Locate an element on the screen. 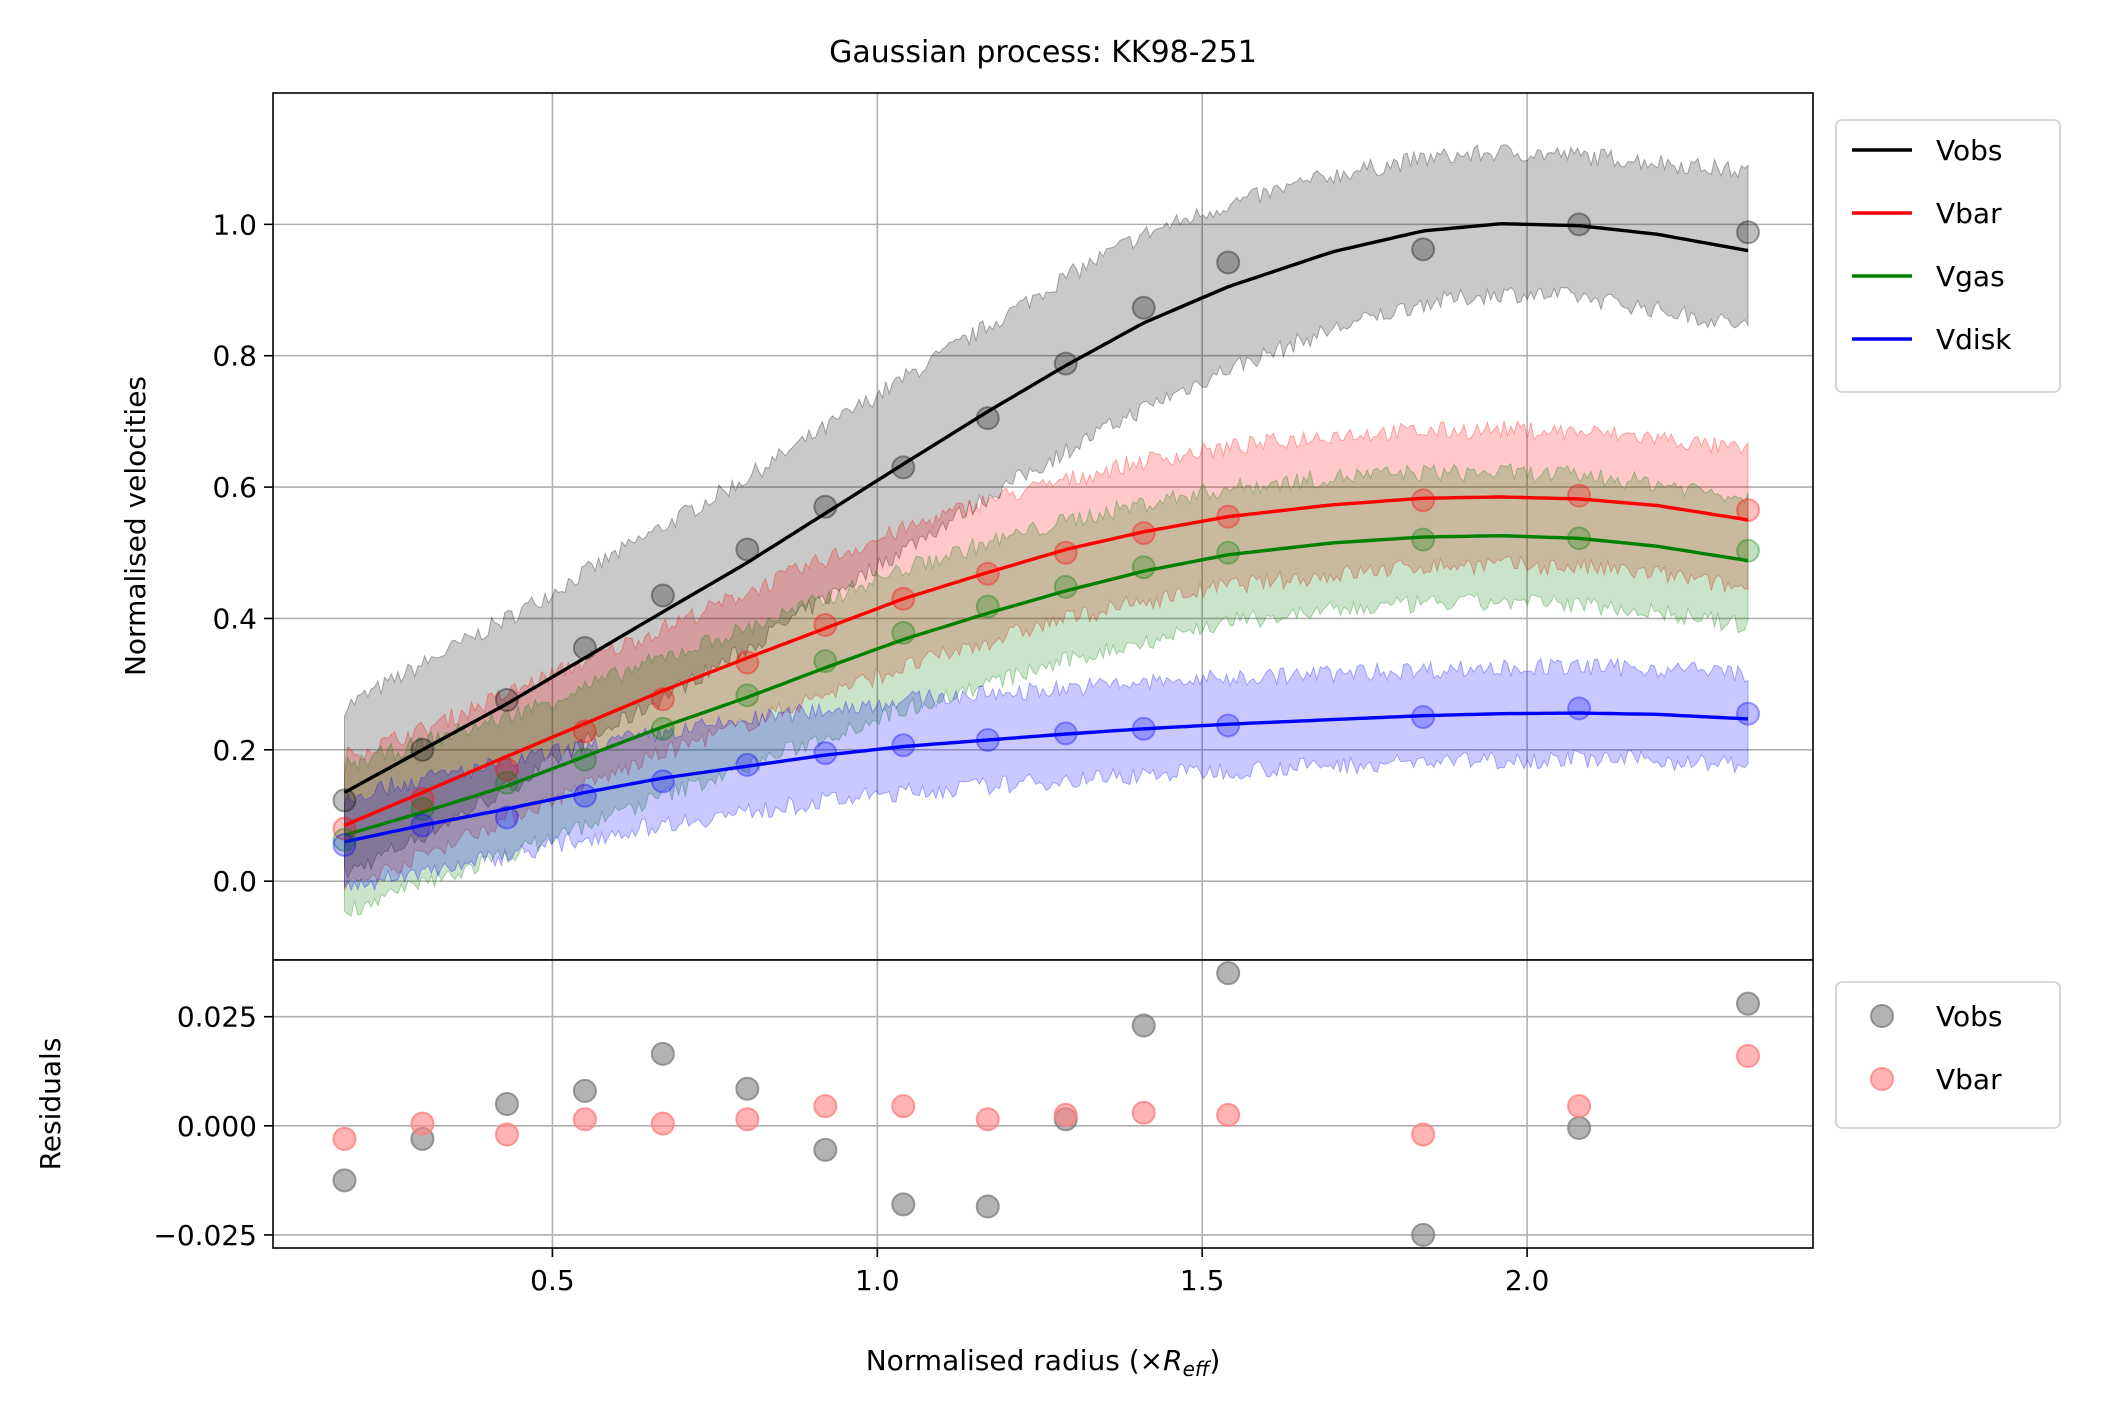 The width and height of the screenshot is (2120, 1406). legend-label-vobs: Vobs is located at coordinates (1969, 150).